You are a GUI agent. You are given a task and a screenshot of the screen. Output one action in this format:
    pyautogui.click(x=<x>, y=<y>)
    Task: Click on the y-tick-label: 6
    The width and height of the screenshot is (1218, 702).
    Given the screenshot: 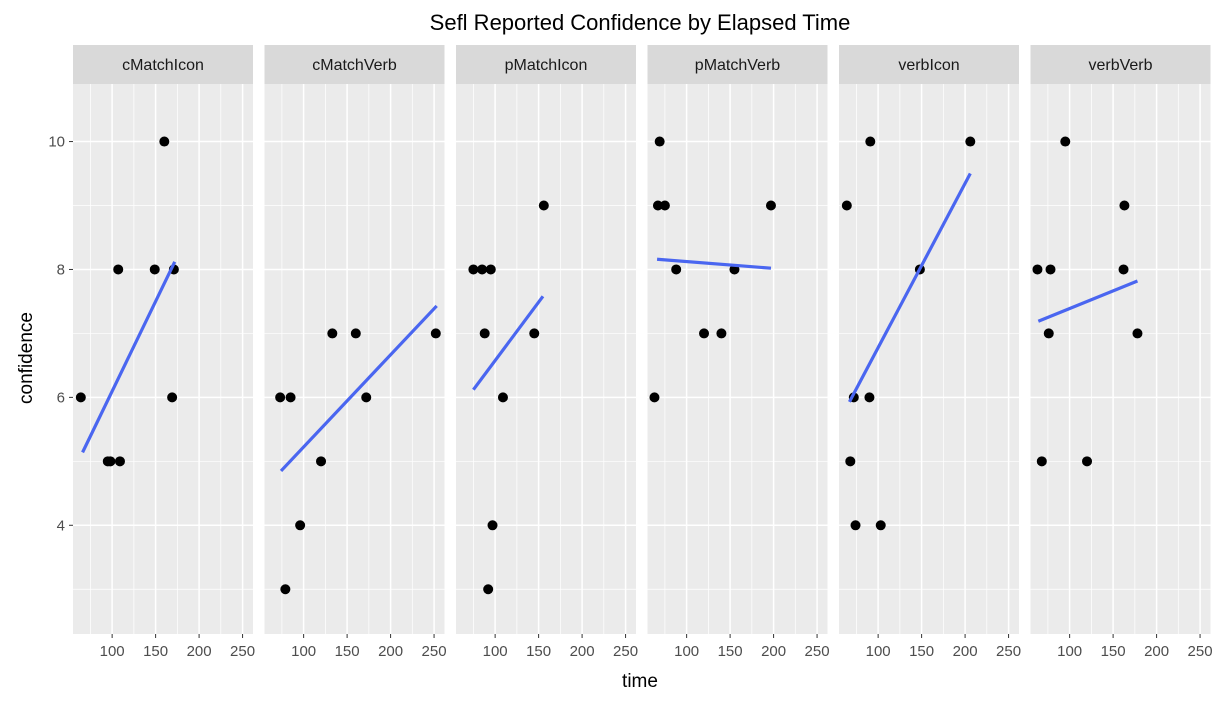 What is the action you would take?
    pyautogui.click(x=61, y=397)
    